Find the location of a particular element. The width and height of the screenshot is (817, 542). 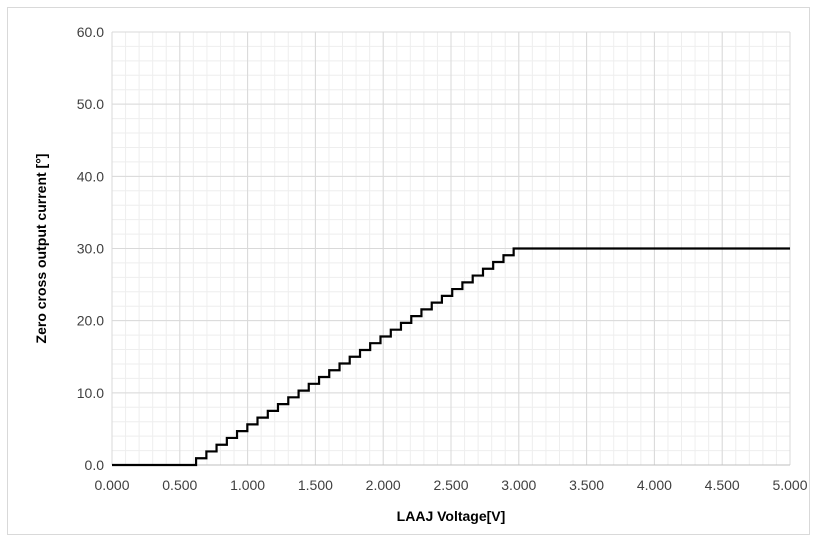

x-tick-label: 0.000 is located at coordinates (111, 485).